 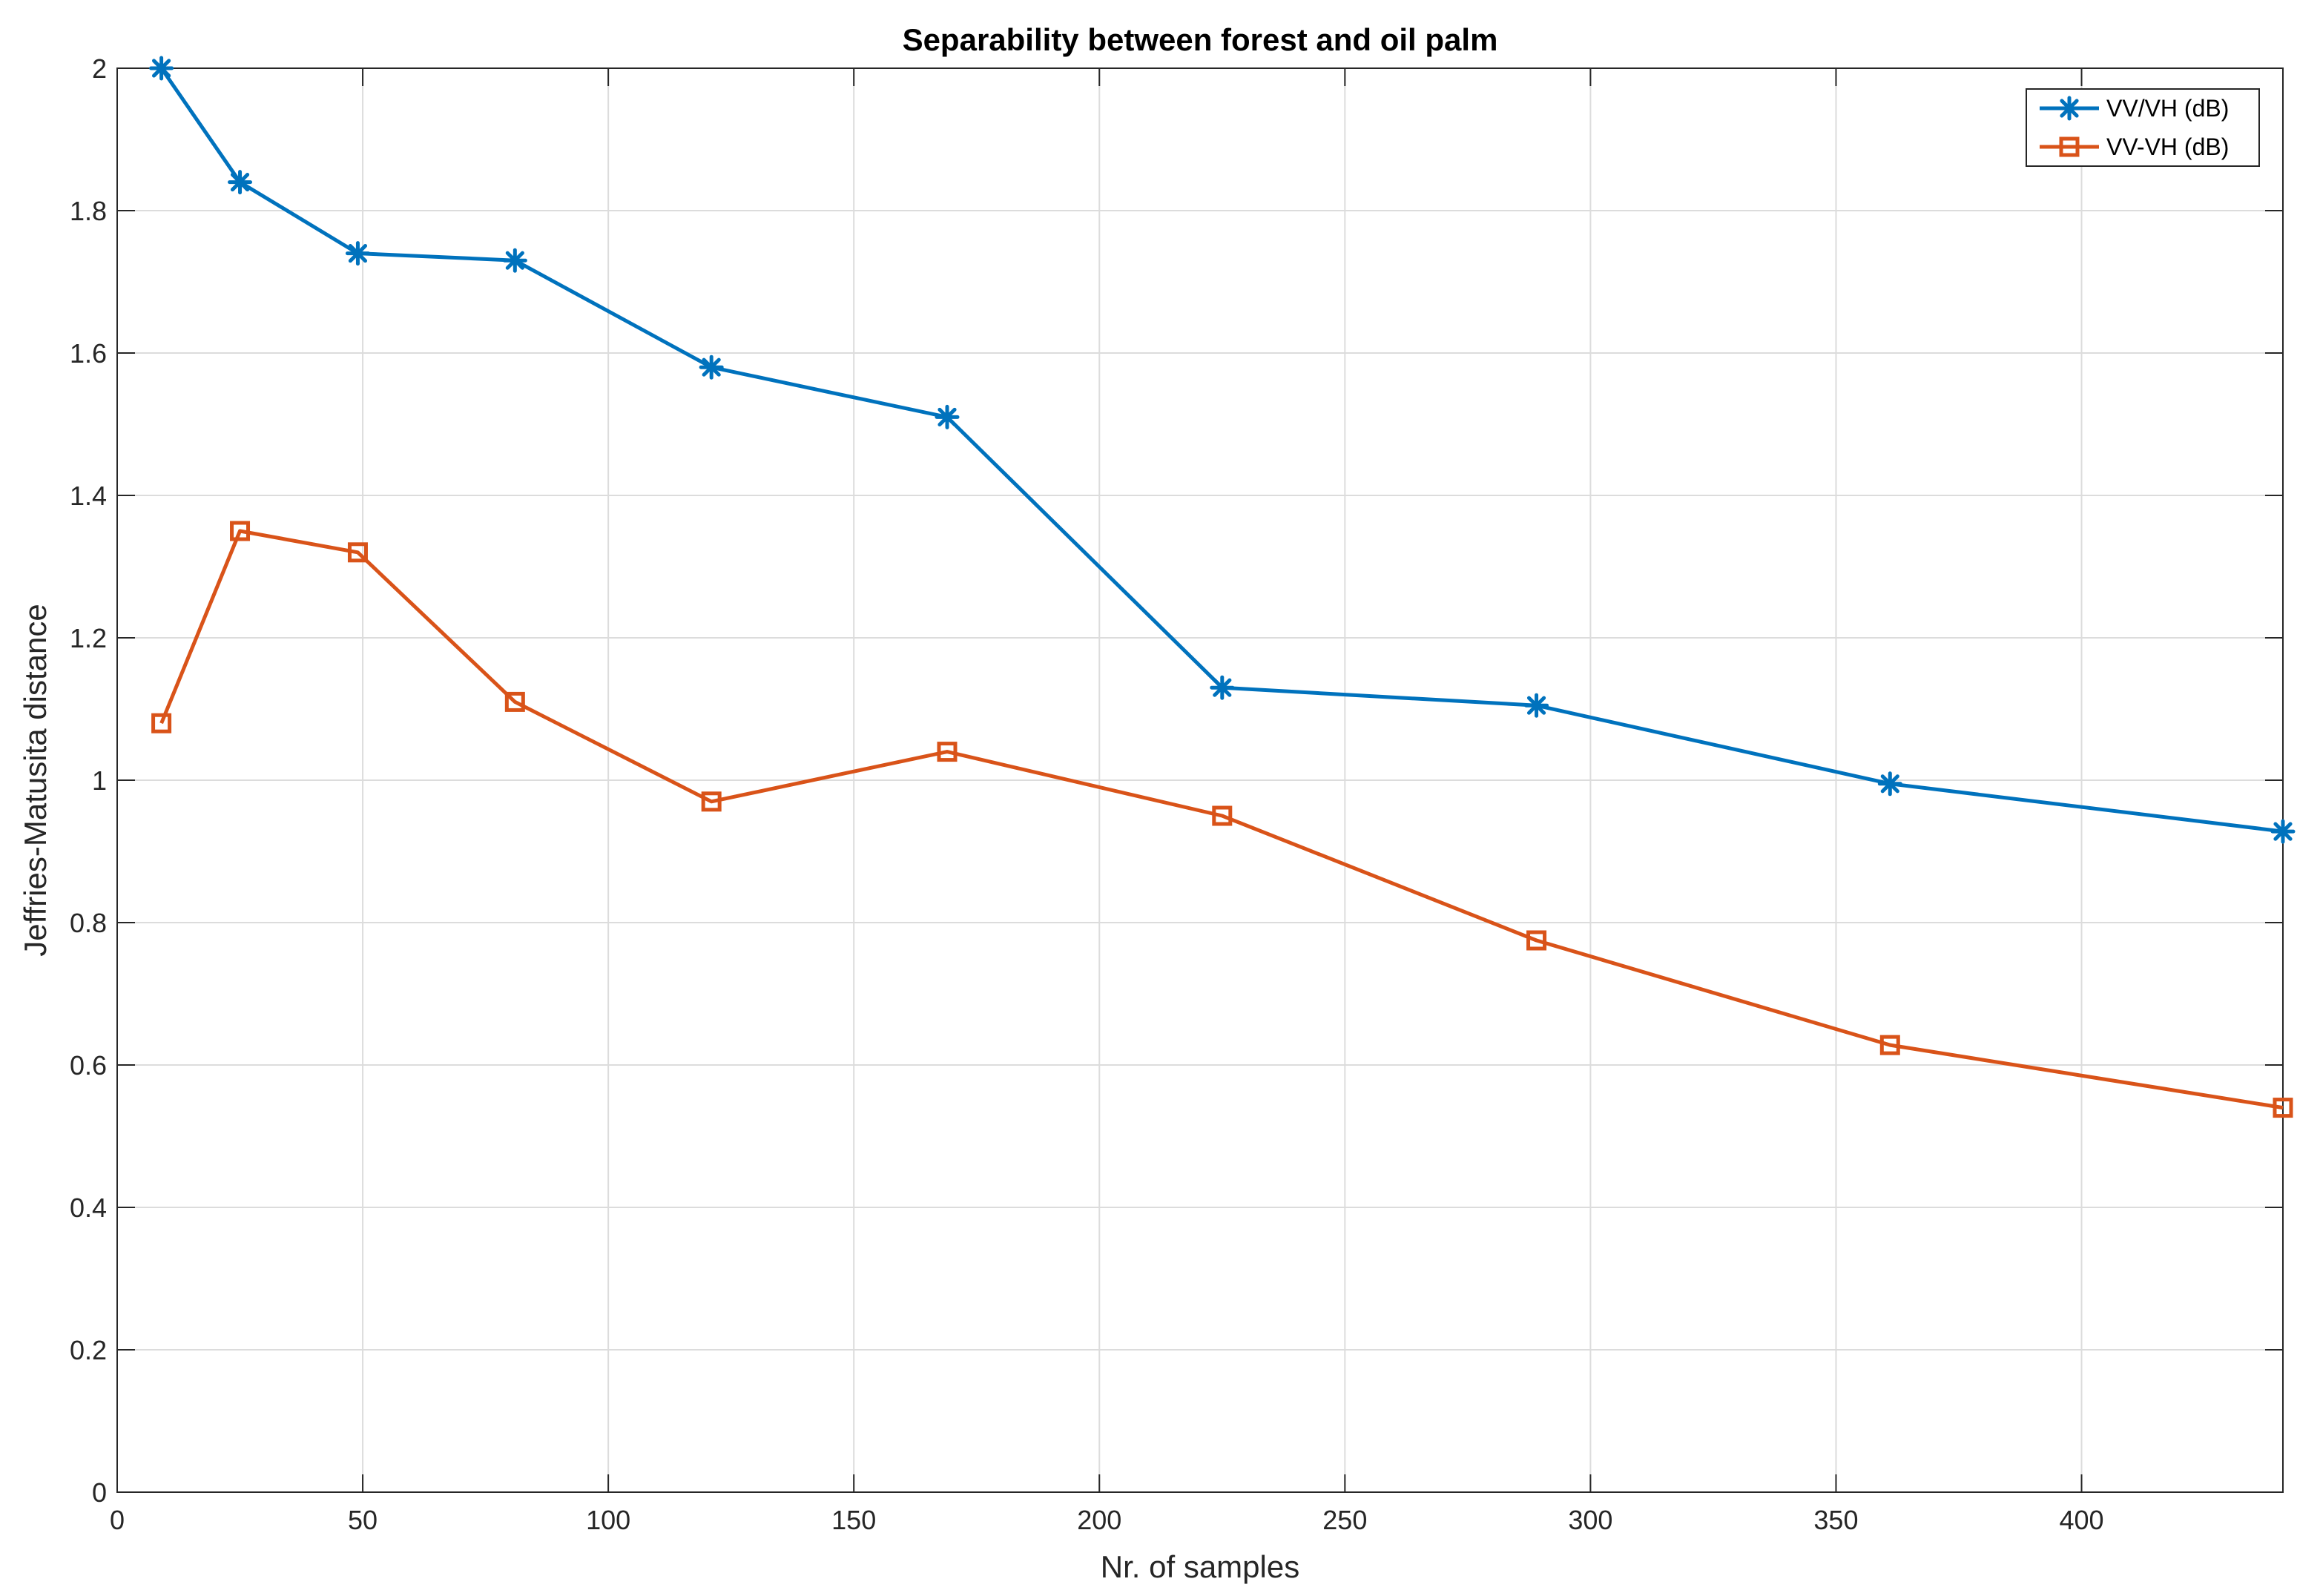 What do you see at coordinates (99, 780) in the screenshot?
I see `y-tick-label: 1` at bounding box center [99, 780].